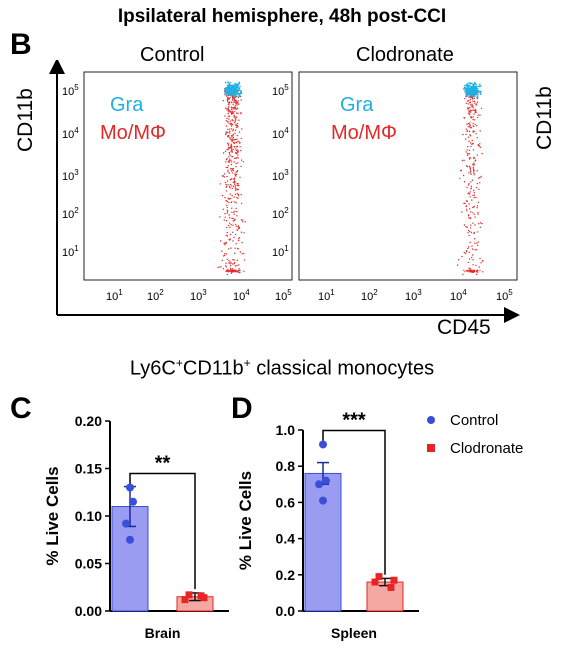 The image size is (564, 657). Describe the element at coordinates (413, 295) in the screenshot. I see `flow-x-tick-clodronate-2: 10³` at that location.